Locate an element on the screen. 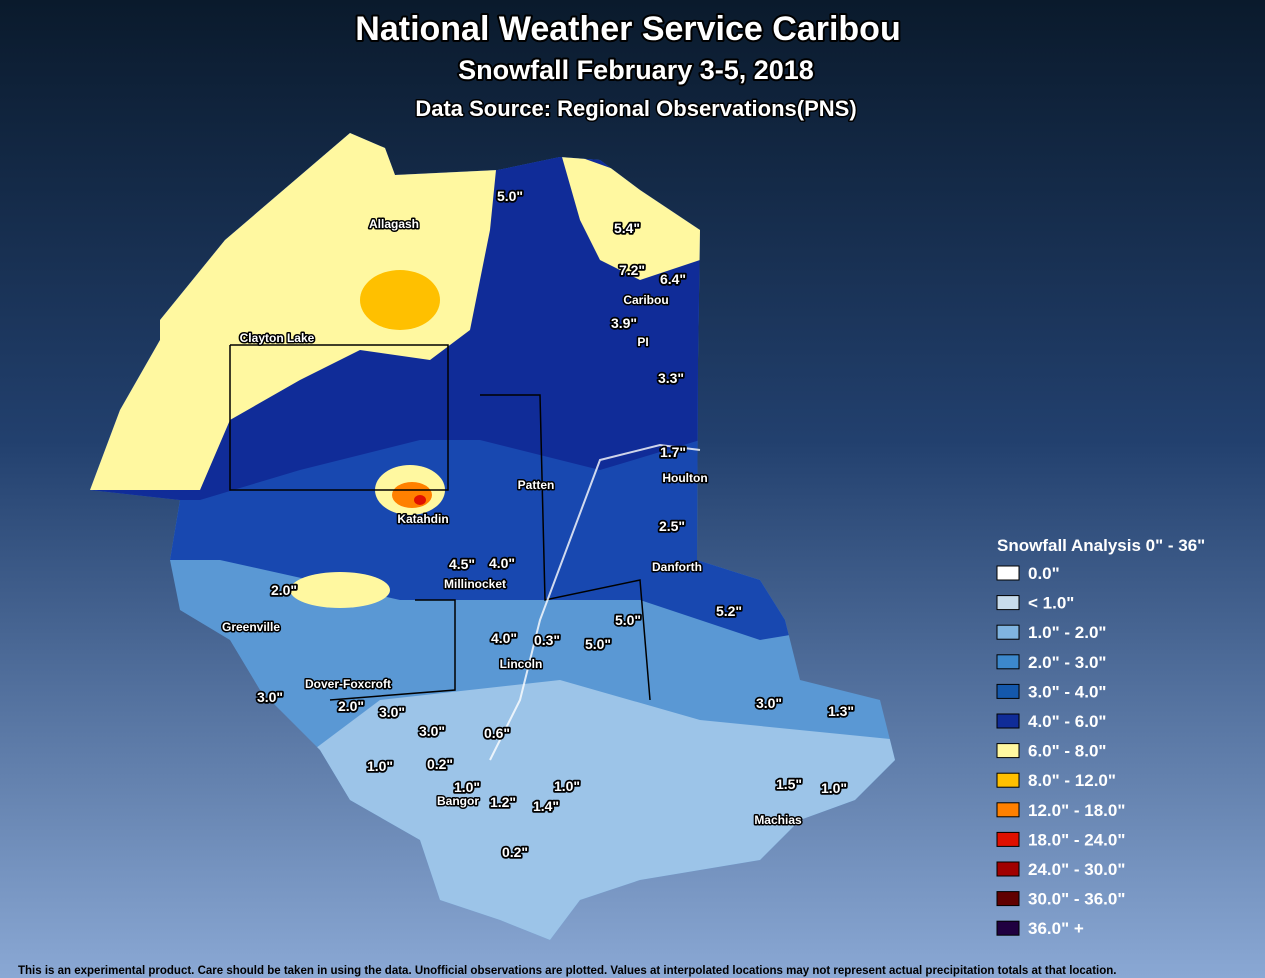 The image size is (1265, 978). snowfall-label: 3.9" is located at coordinates (624, 323).